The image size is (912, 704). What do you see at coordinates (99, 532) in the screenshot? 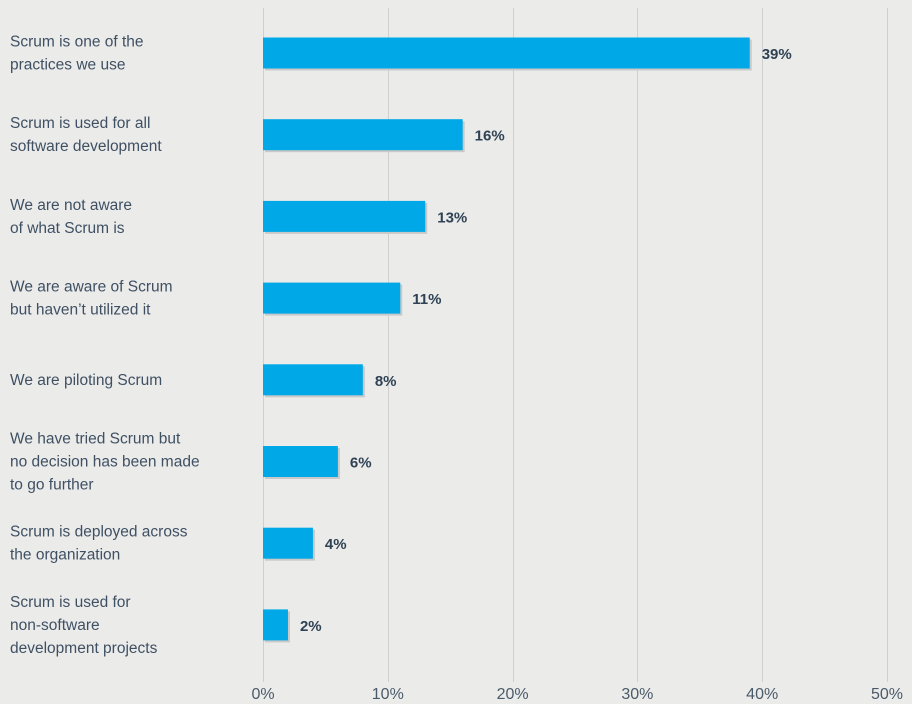
I see `category-label-line: Scrum is deployed across` at bounding box center [99, 532].